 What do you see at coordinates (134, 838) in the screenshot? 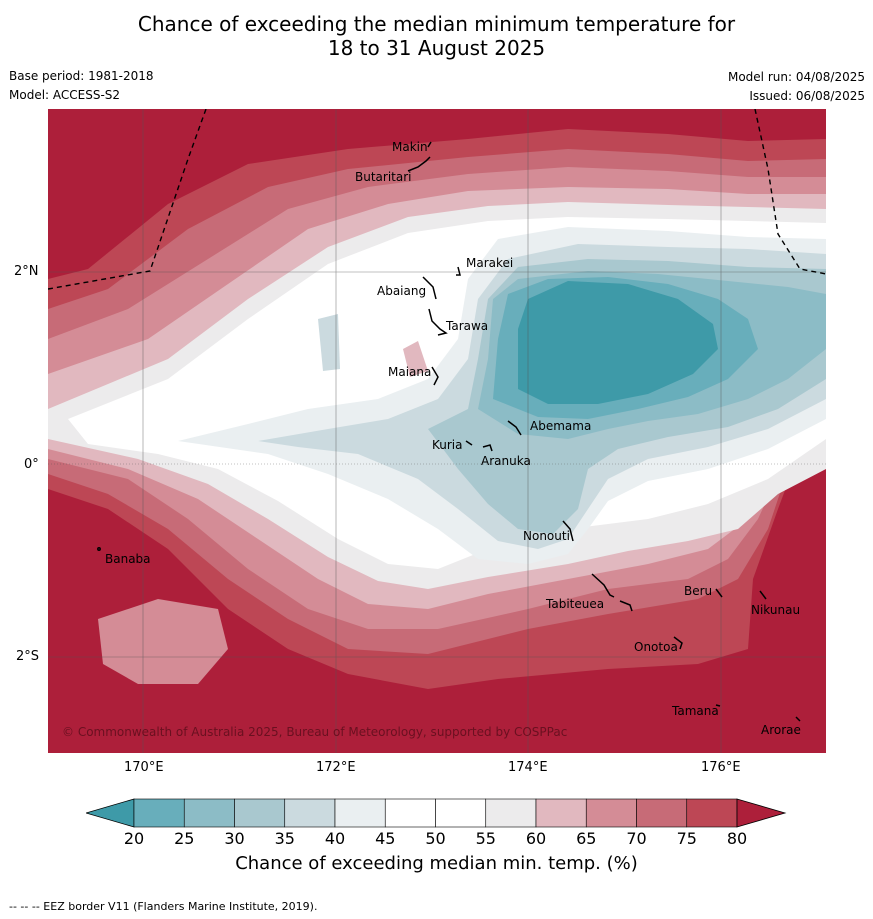
I see `colorbar-tick-20: 20` at bounding box center [134, 838].